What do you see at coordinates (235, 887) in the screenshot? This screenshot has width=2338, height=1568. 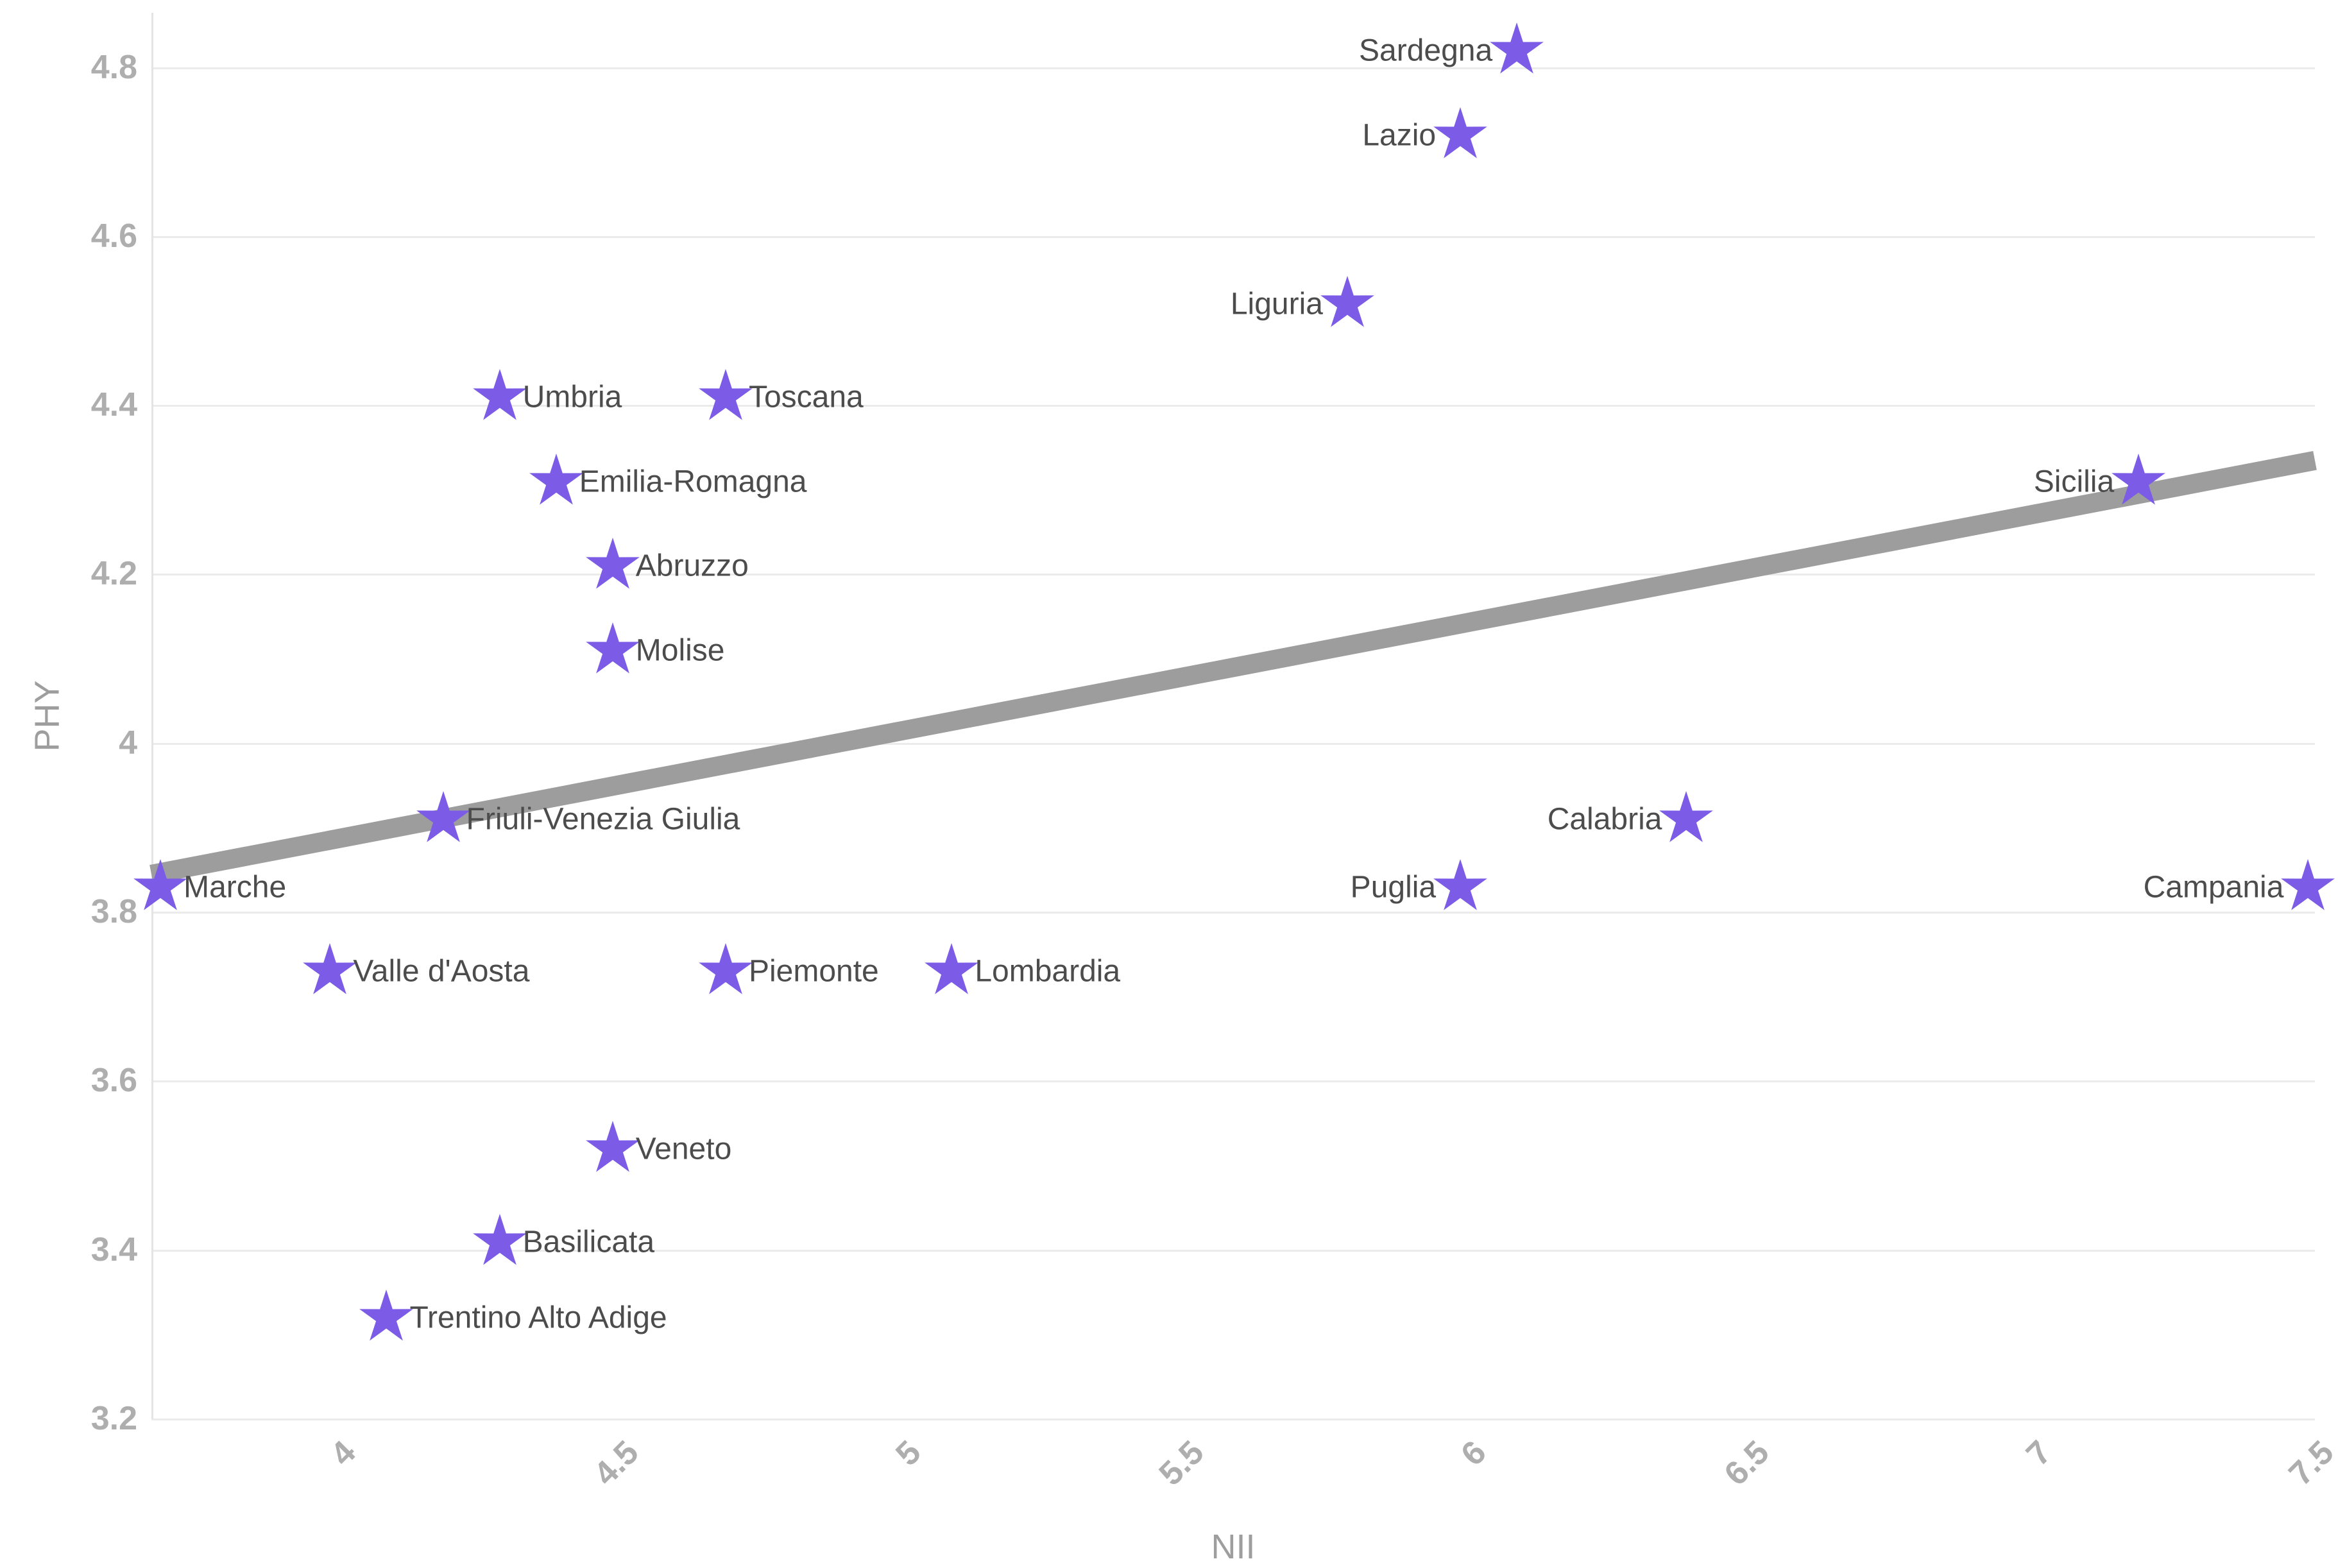 I see `data-point-label: Marche` at bounding box center [235, 887].